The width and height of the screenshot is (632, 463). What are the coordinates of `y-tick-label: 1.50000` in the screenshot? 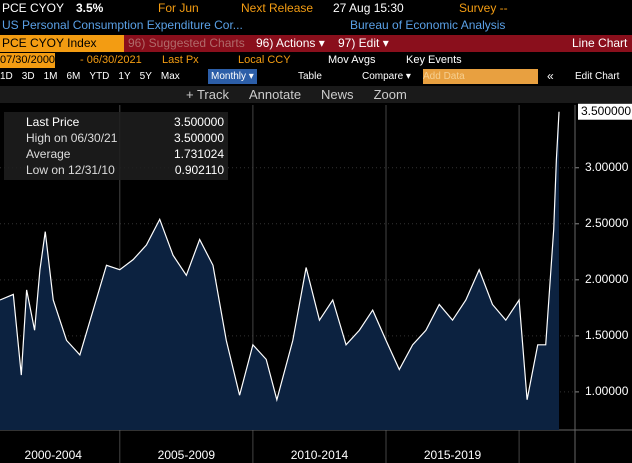 It's located at (607, 335).